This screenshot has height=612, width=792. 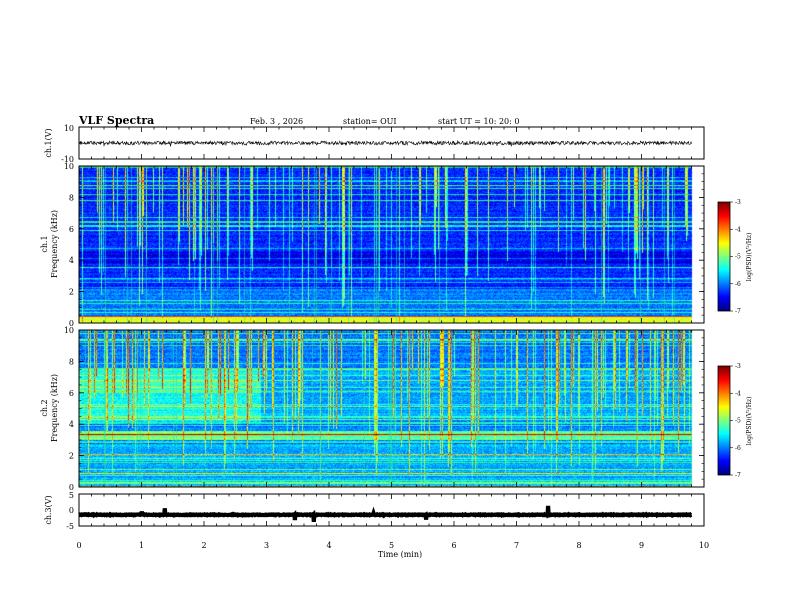 What do you see at coordinates (276, 121) in the screenshot?
I see `date-label: Feb. 3 , 2026` at bounding box center [276, 121].